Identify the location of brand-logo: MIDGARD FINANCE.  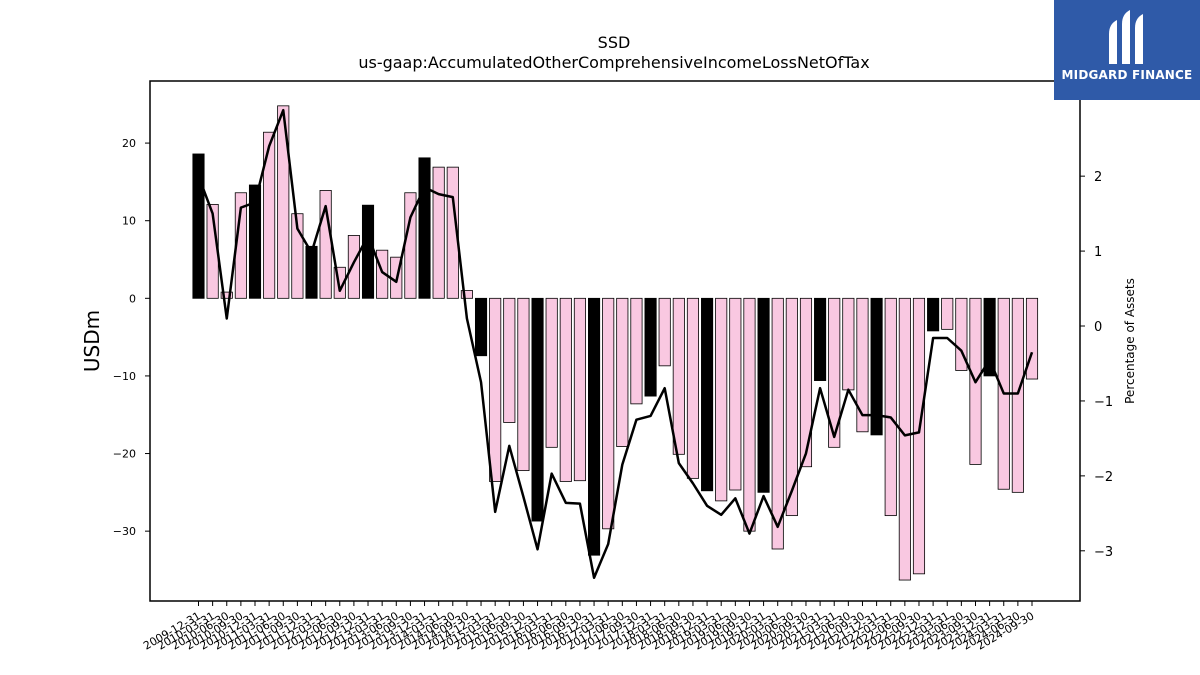
(1127, 50).